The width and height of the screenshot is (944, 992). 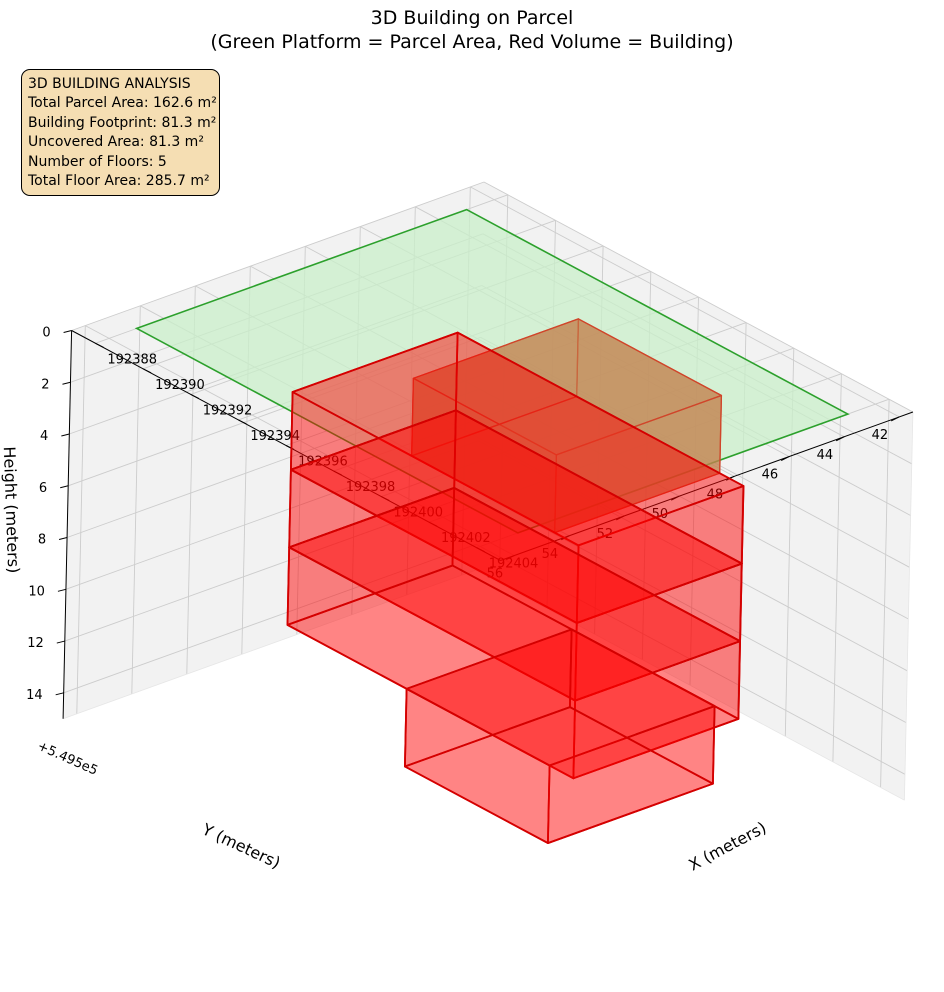 What do you see at coordinates (45, 384) in the screenshot?
I see `z-tick-label: 2` at bounding box center [45, 384].